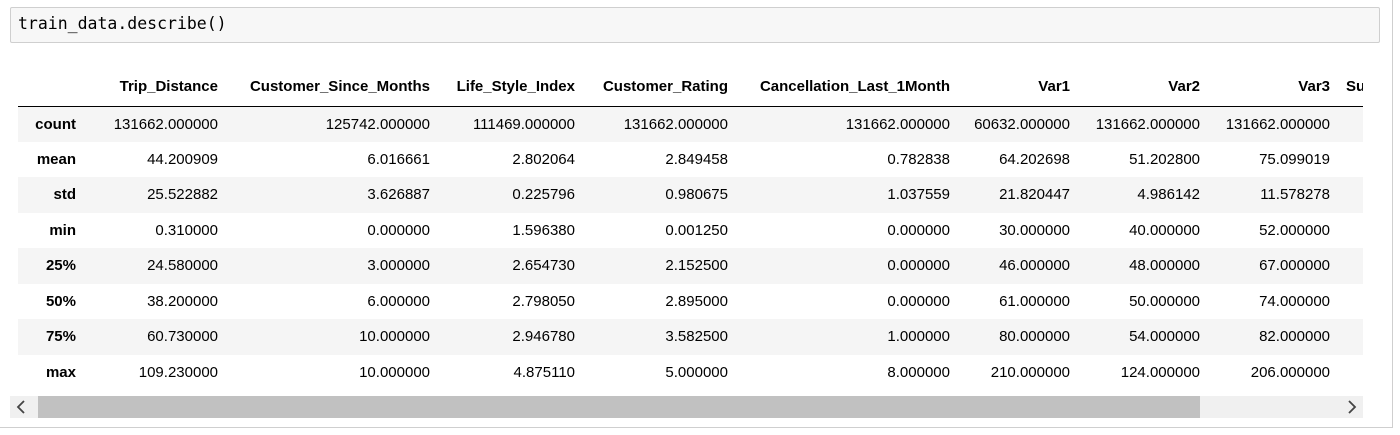 The height and width of the screenshot is (435, 1400). I want to click on column-header: Cancellation_Last_1Month, so click(839, 87).